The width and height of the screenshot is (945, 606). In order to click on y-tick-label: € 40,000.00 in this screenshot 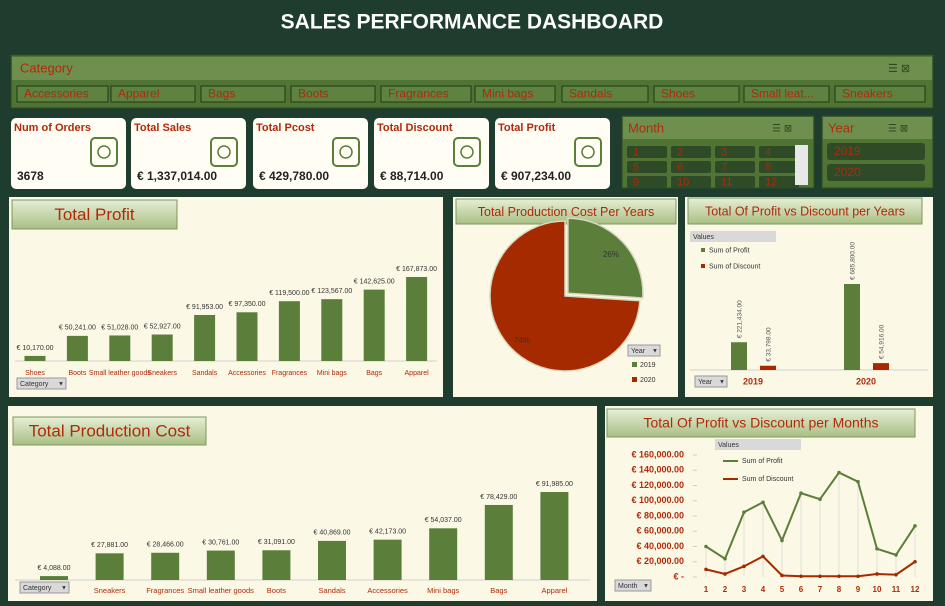, I will do `click(660, 546)`.